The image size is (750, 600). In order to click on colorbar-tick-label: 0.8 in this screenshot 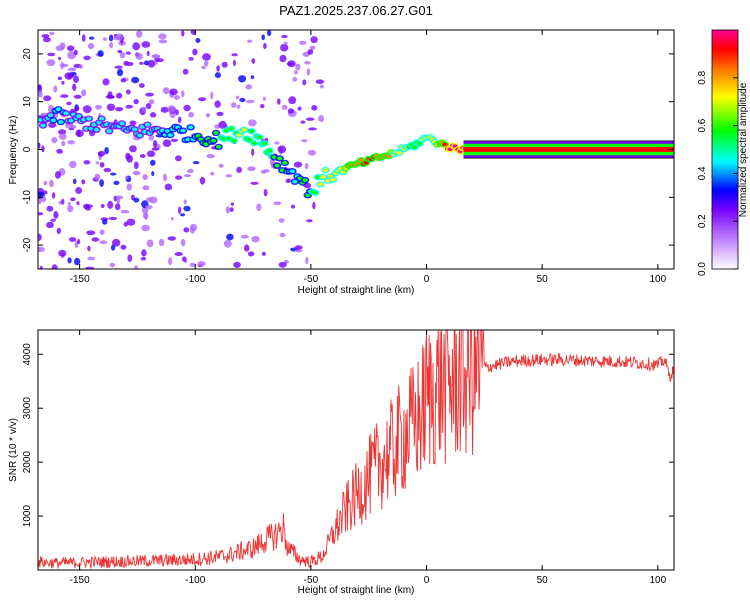, I will do `click(702, 77)`.